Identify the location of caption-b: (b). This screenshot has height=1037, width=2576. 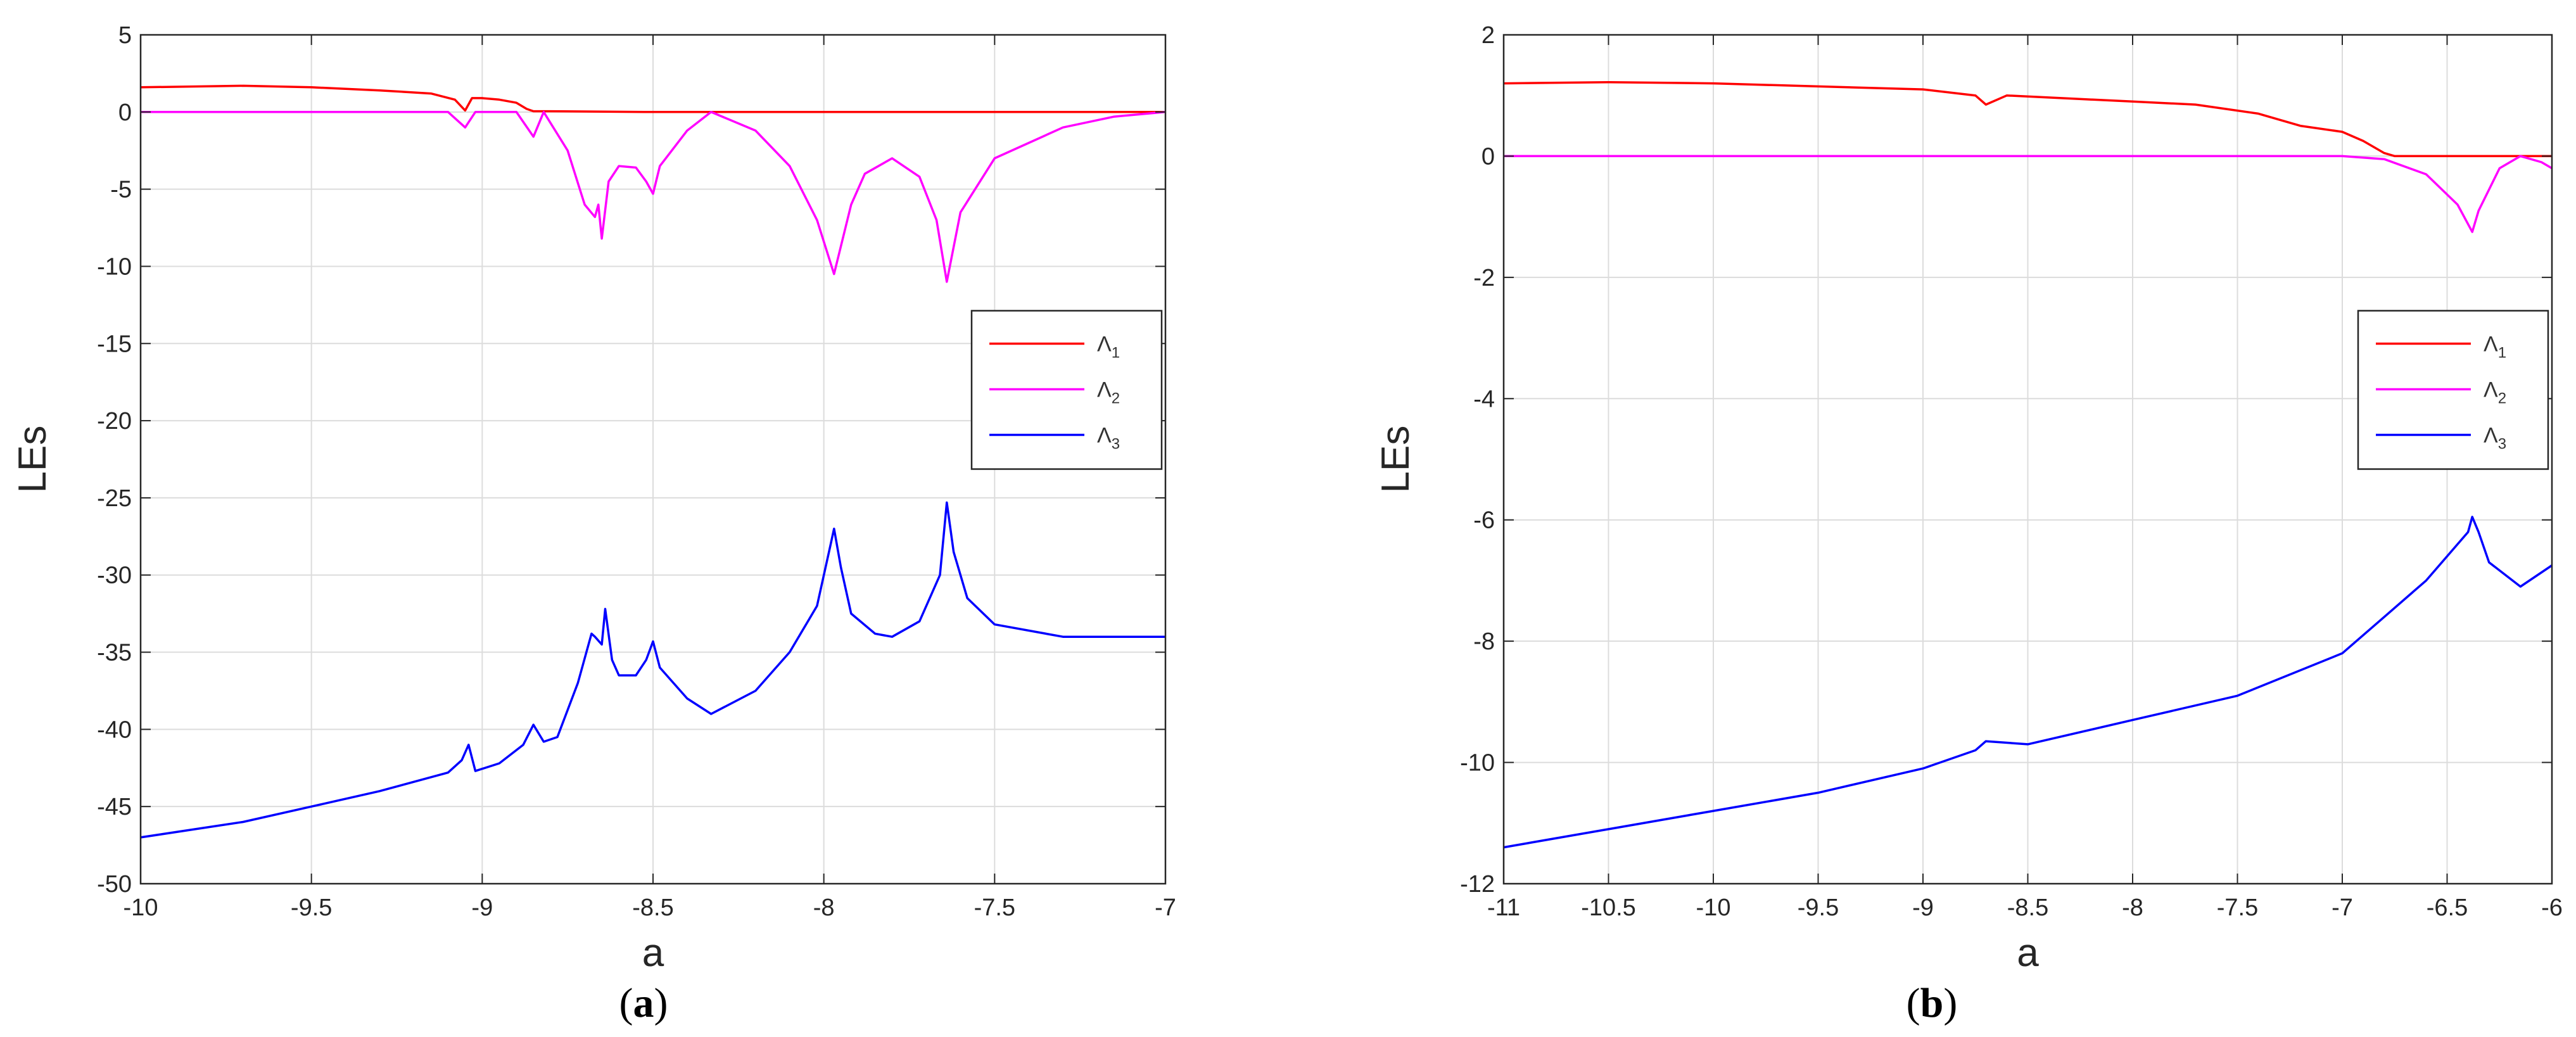
(1932, 1003).